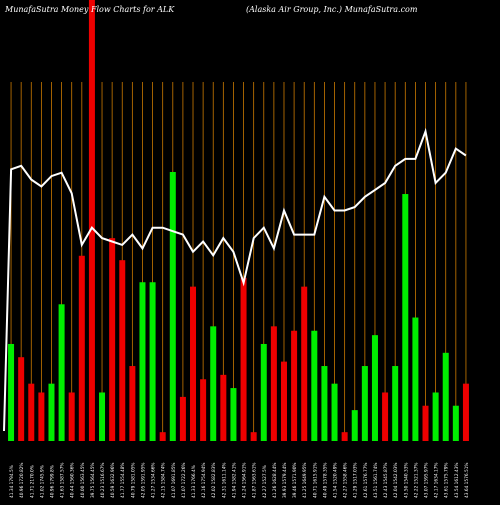 Image resolution: width=500 pixels, height=505 pixels. I want to click on x-tick-label: 42.05 1591.95%, so click(144, 480).